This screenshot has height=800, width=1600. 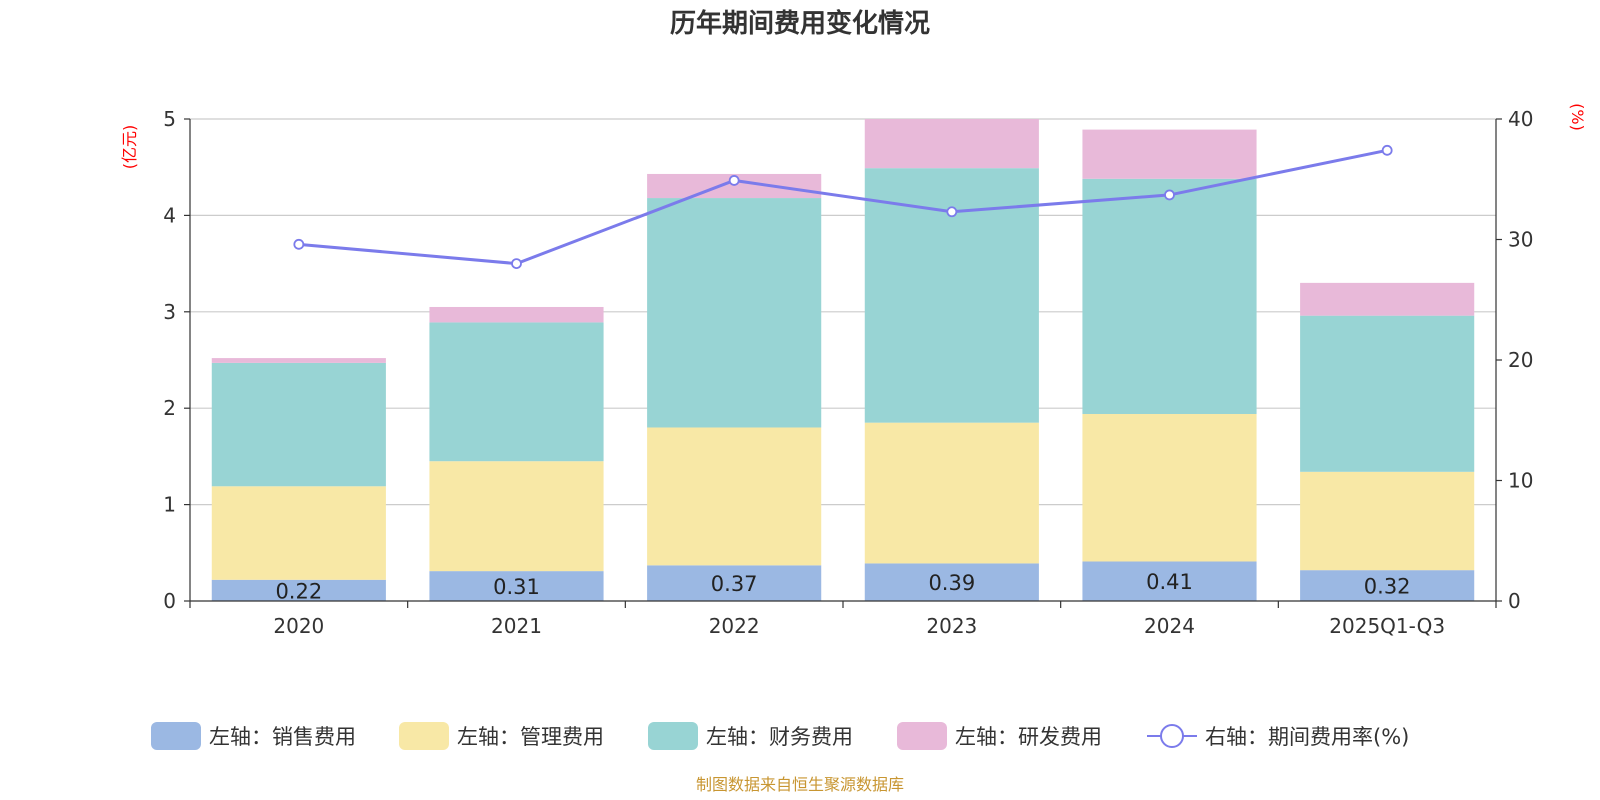 What do you see at coordinates (516, 626) in the screenshot?
I see `x-axis-category-label: 2021` at bounding box center [516, 626].